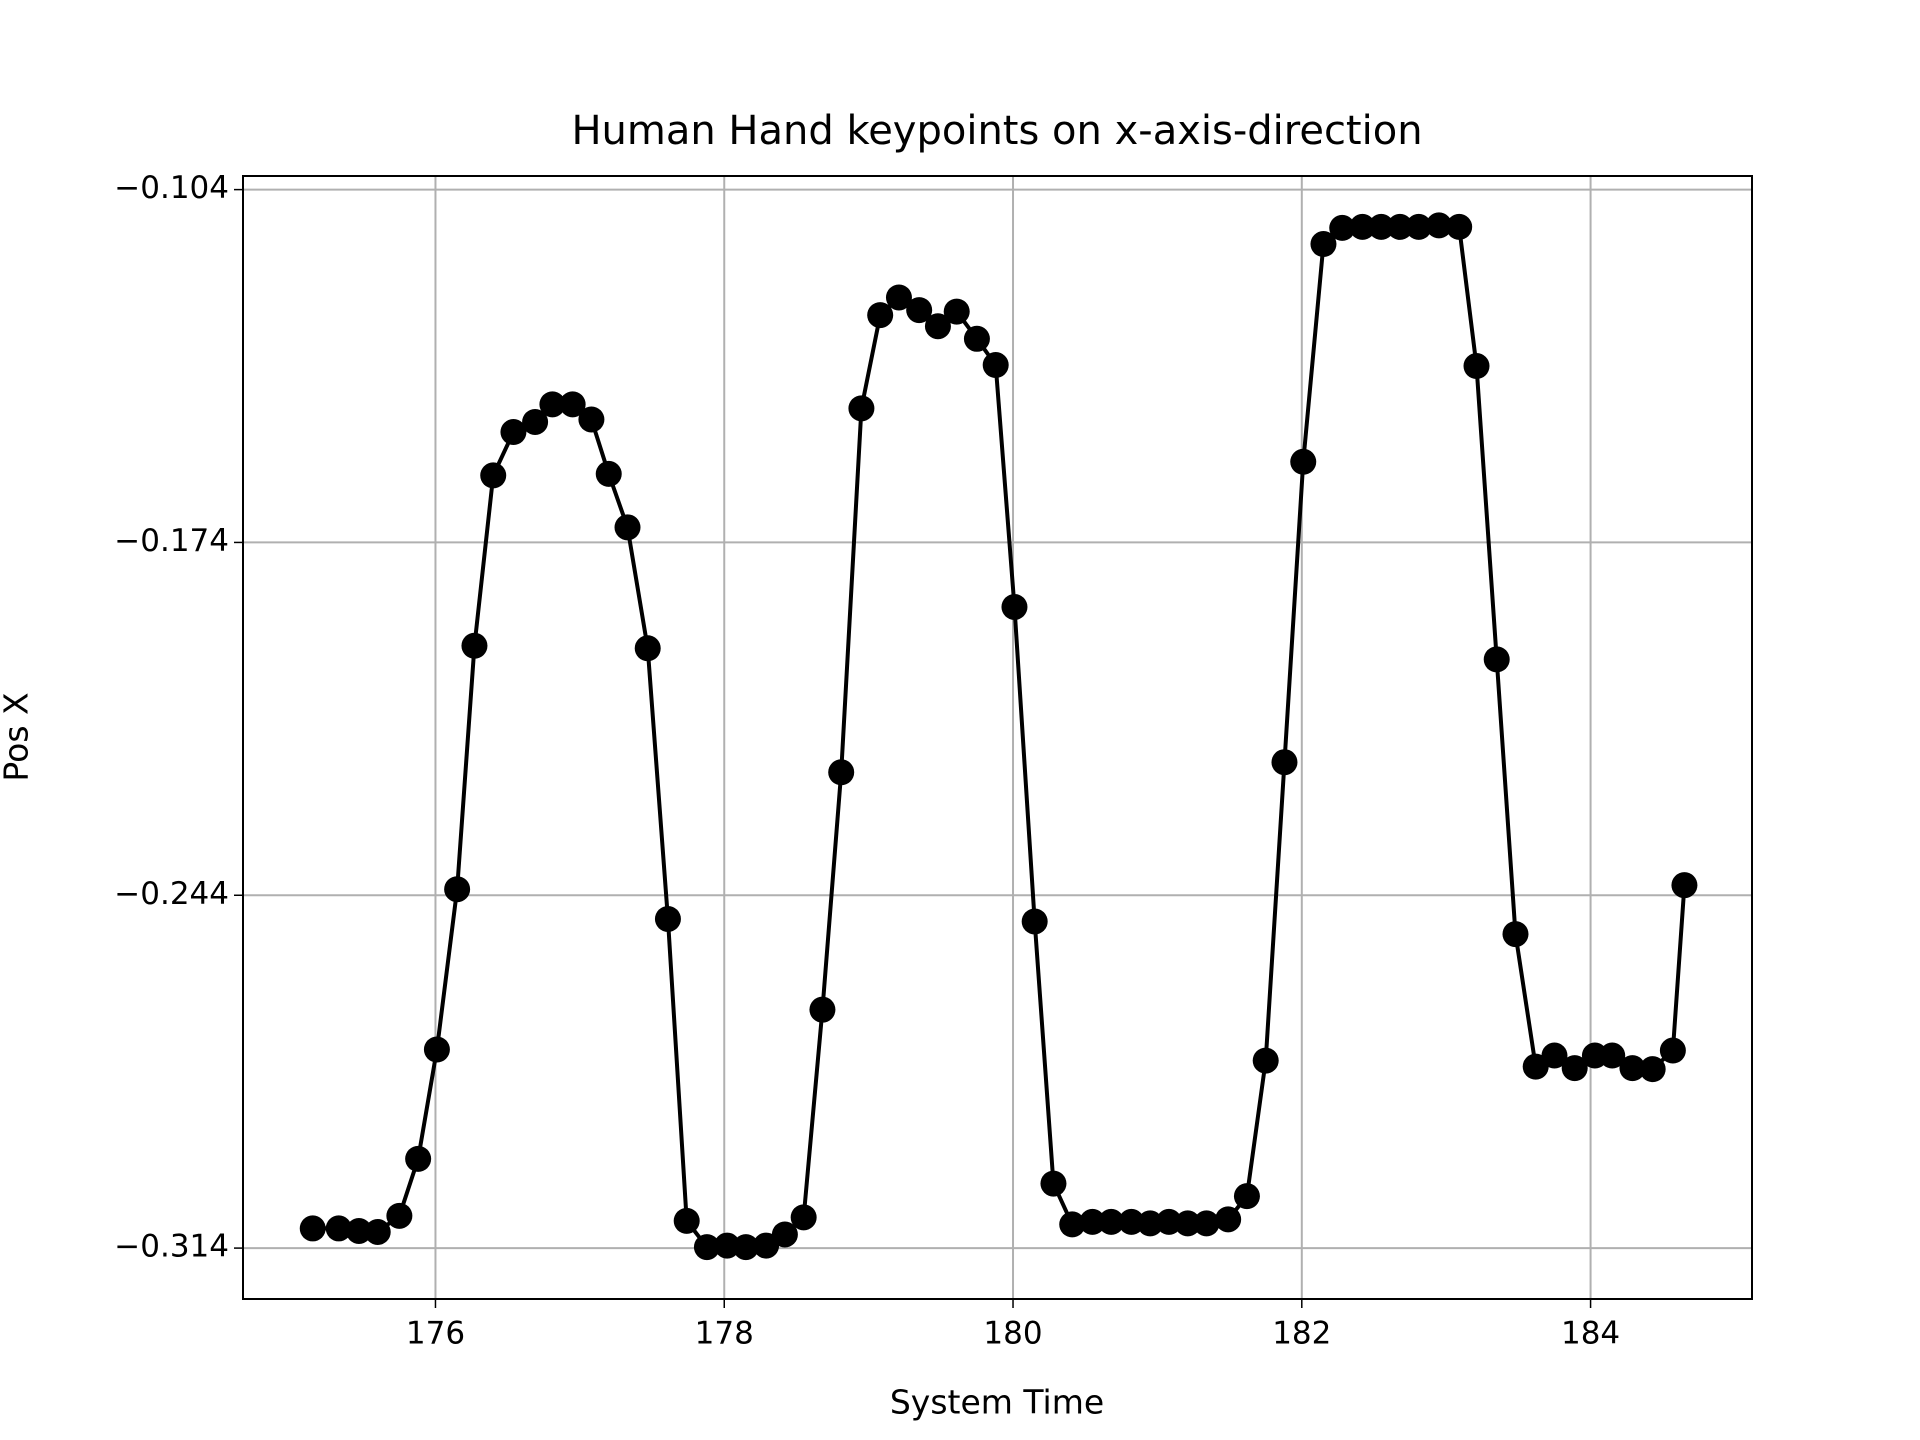 The image size is (1920, 1440). Describe the element at coordinates (997, 1402) in the screenshot. I see `x-axis-label: System Time` at that location.